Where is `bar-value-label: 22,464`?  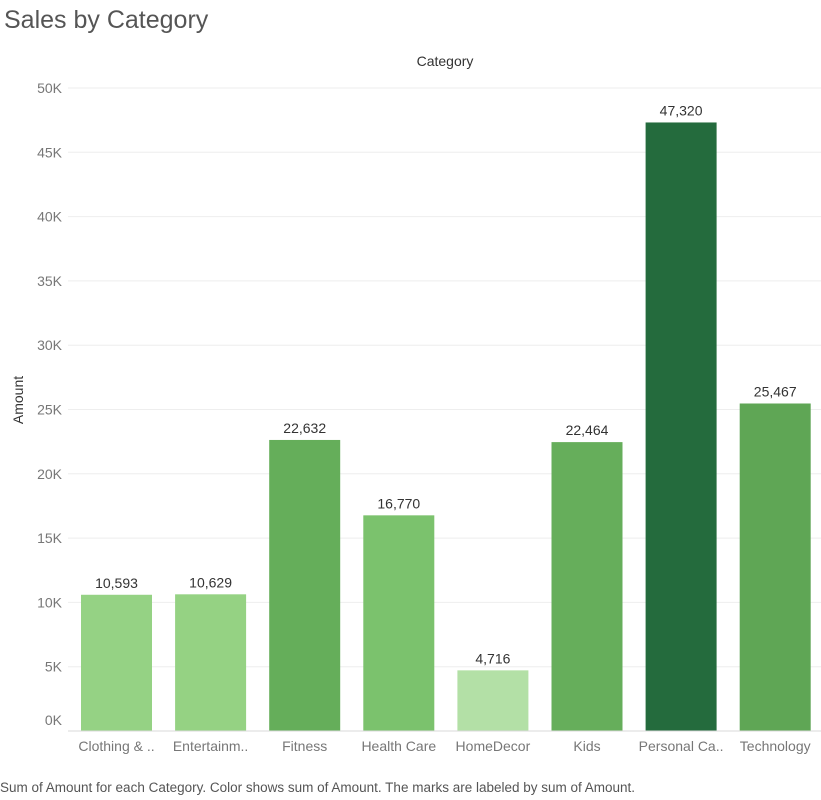
bar-value-label: 22,464 is located at coordinates (587, 430).